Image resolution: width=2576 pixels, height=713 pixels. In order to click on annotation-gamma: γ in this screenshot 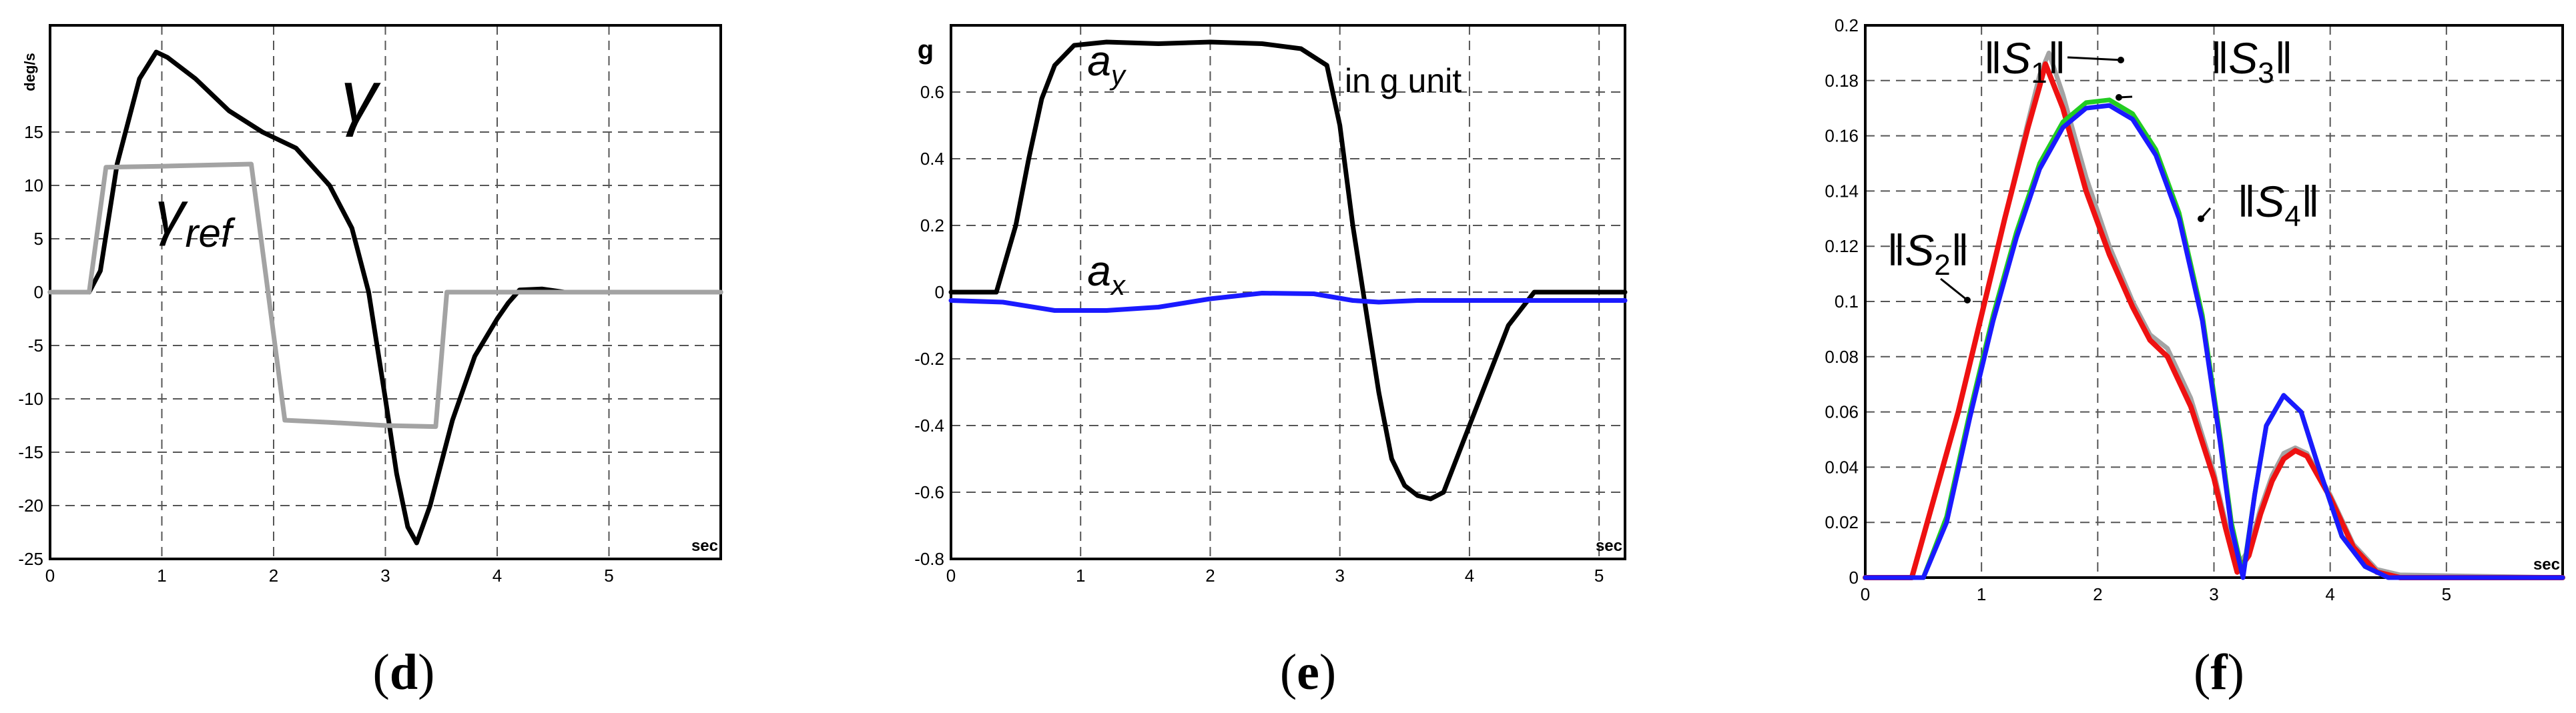, I will do `click(361, 96)`.